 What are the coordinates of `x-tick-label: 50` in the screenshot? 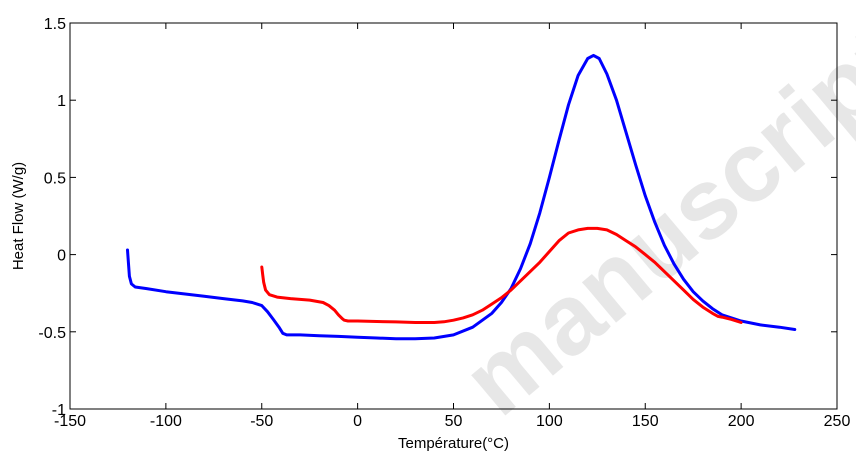 It's located at (454, 421).